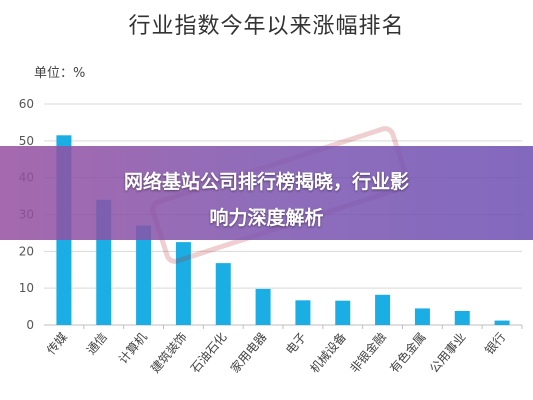 This screenshot has width=533, height=400. Describe the element at coordinates (266, 218) in the screenshot. I see `headline-line-2: 响力深度解析` at that location.